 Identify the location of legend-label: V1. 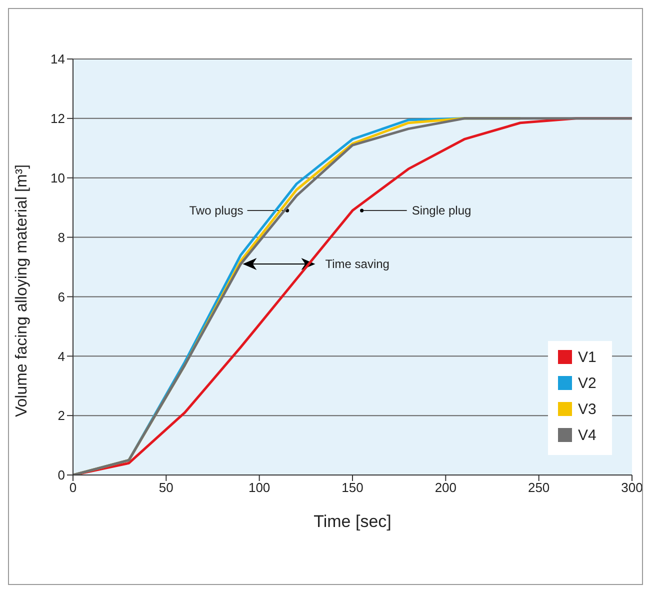
(587, 357).